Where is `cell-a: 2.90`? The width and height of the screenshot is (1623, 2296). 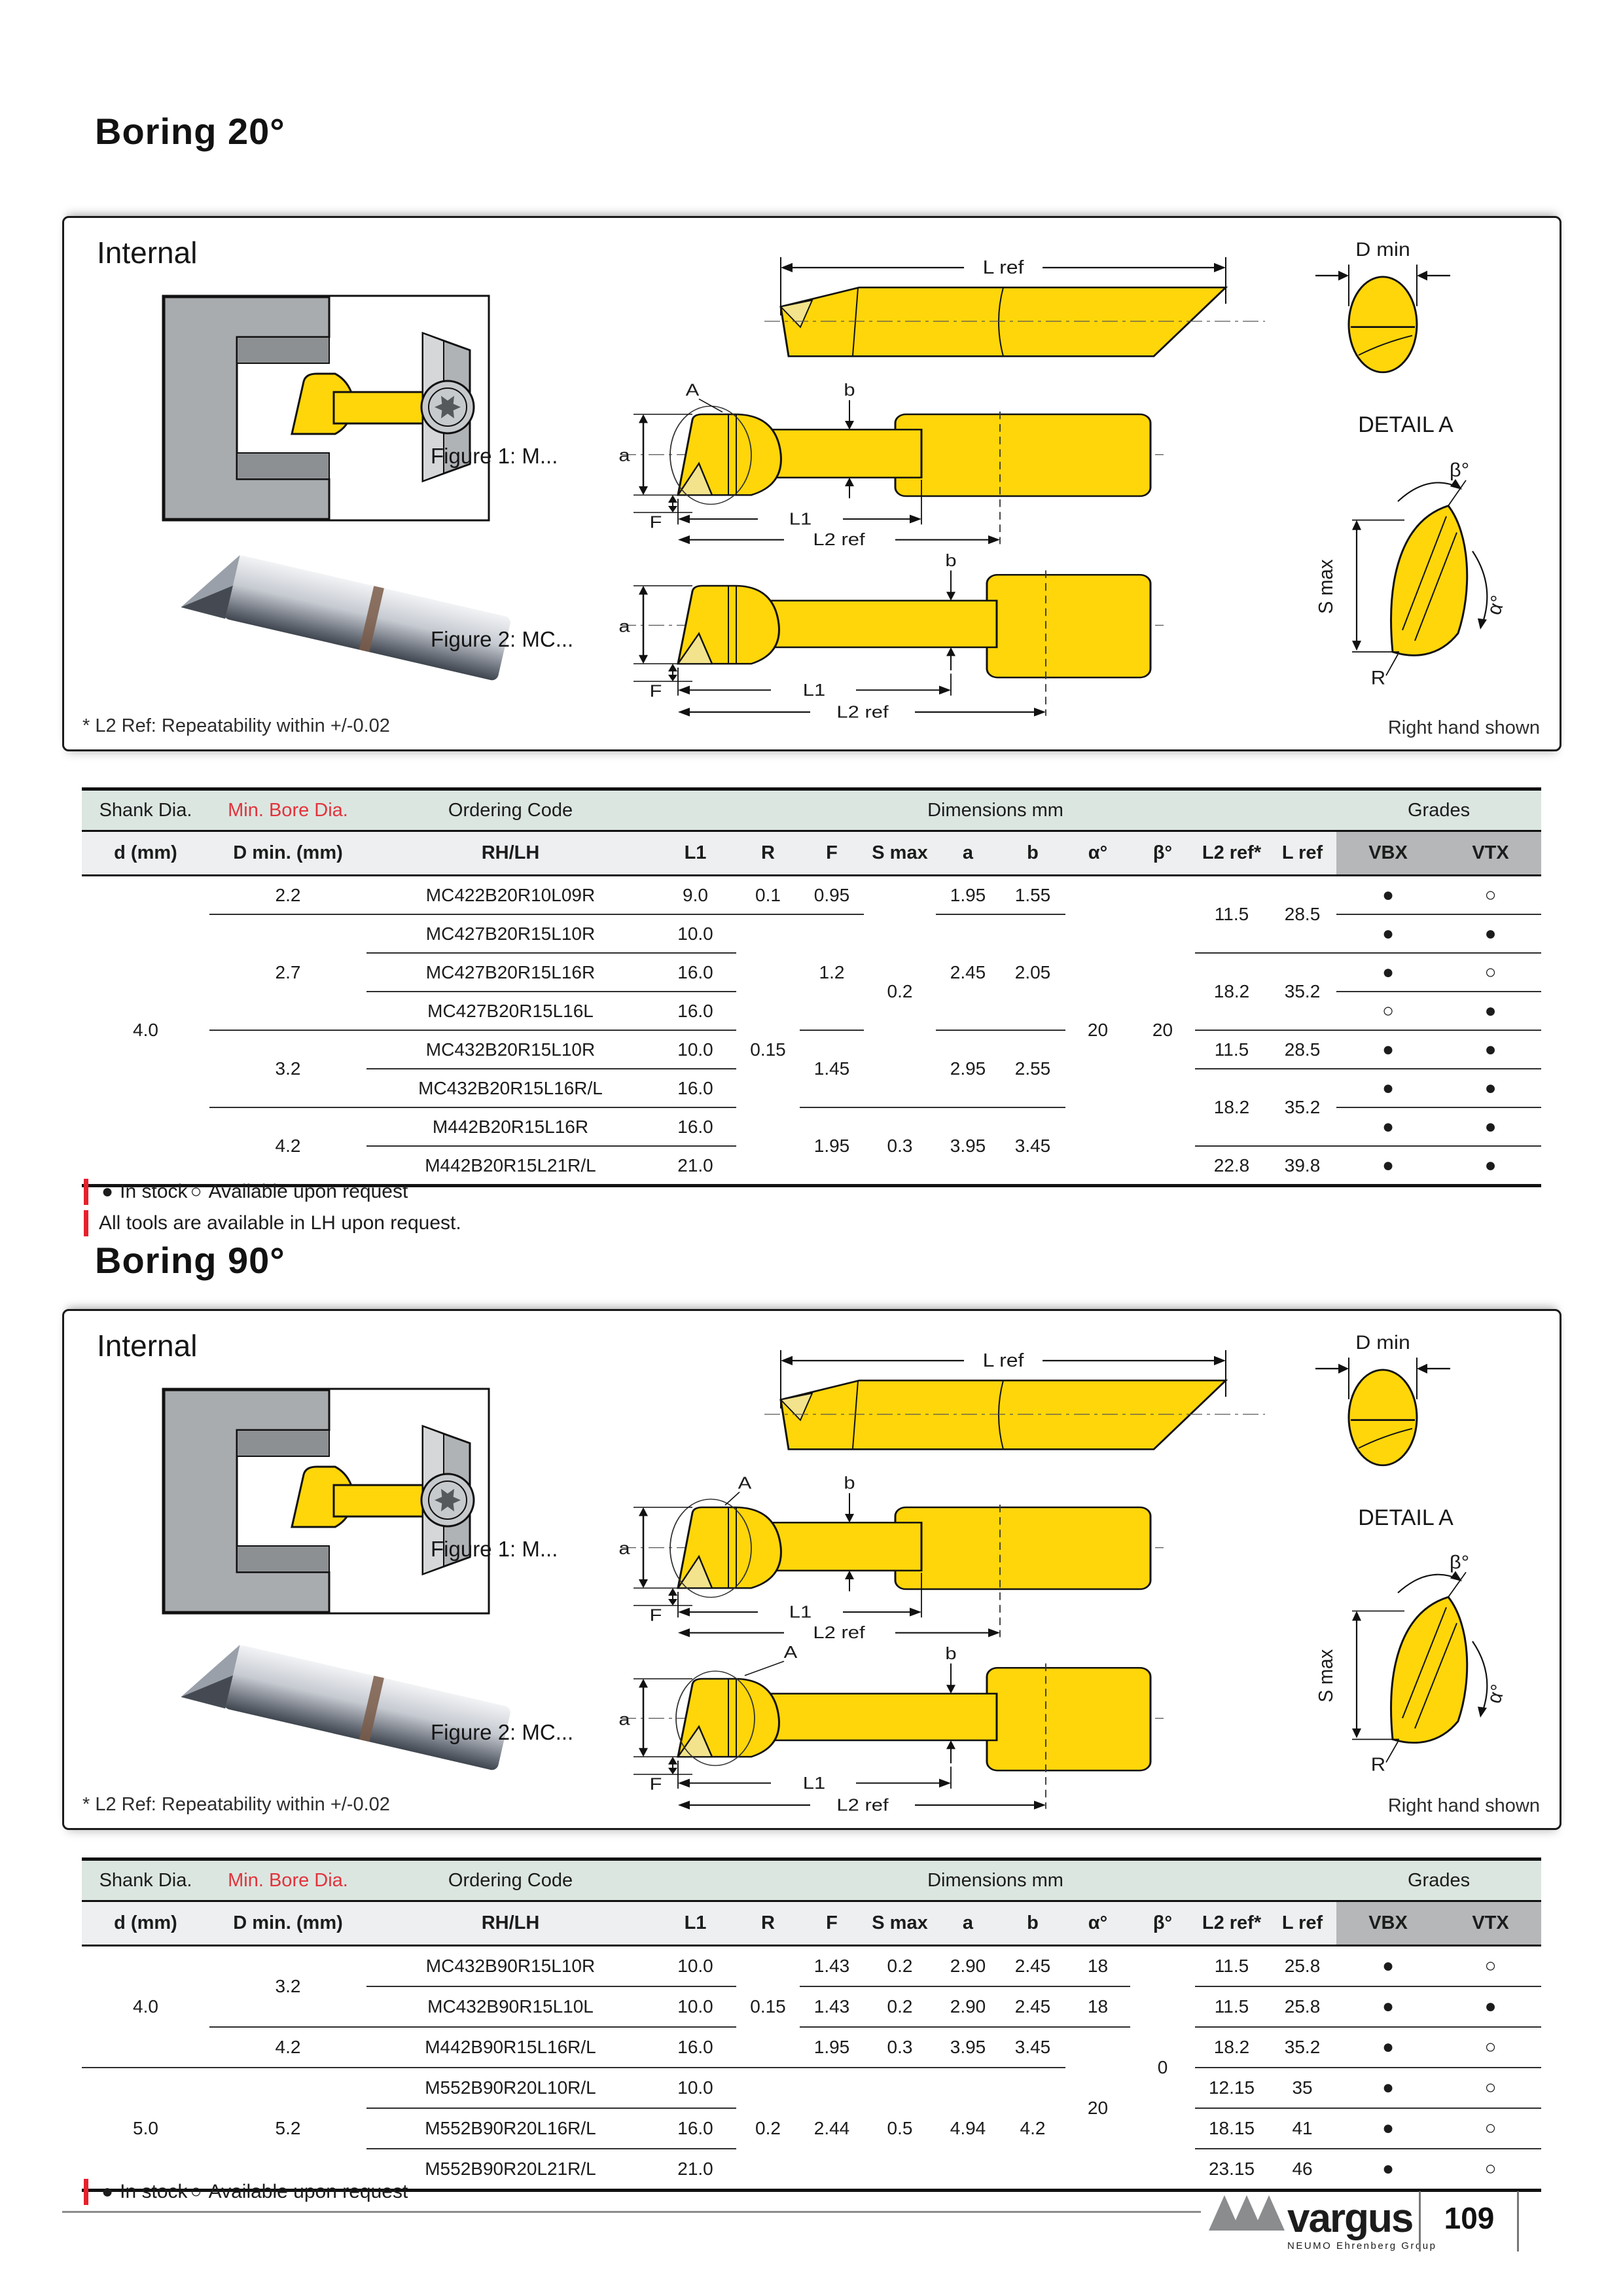 cell-a: 2.90 is located at coordinates (968, 1966).